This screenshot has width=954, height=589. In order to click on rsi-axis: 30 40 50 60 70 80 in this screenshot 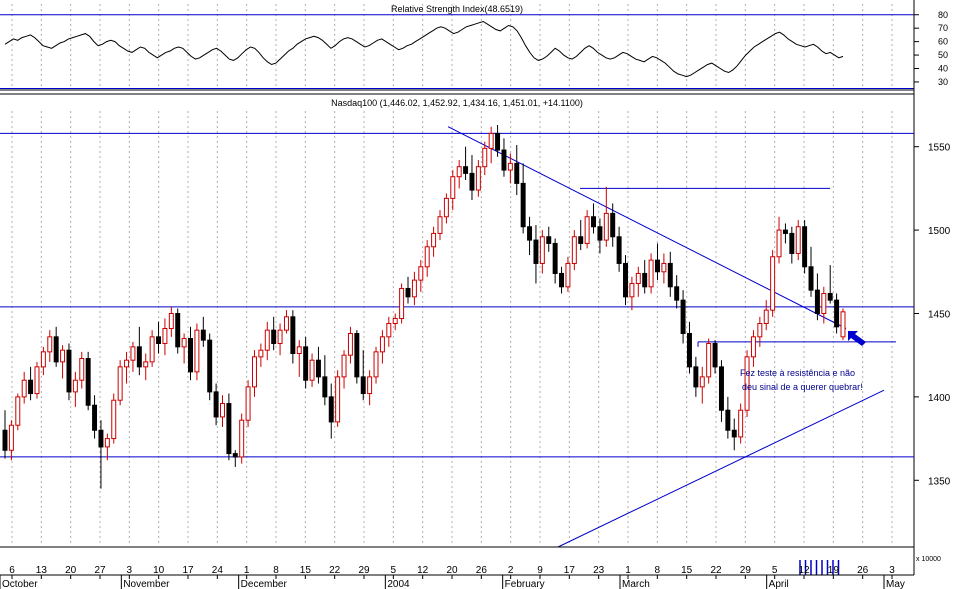, I will do `click(931, 48)`.